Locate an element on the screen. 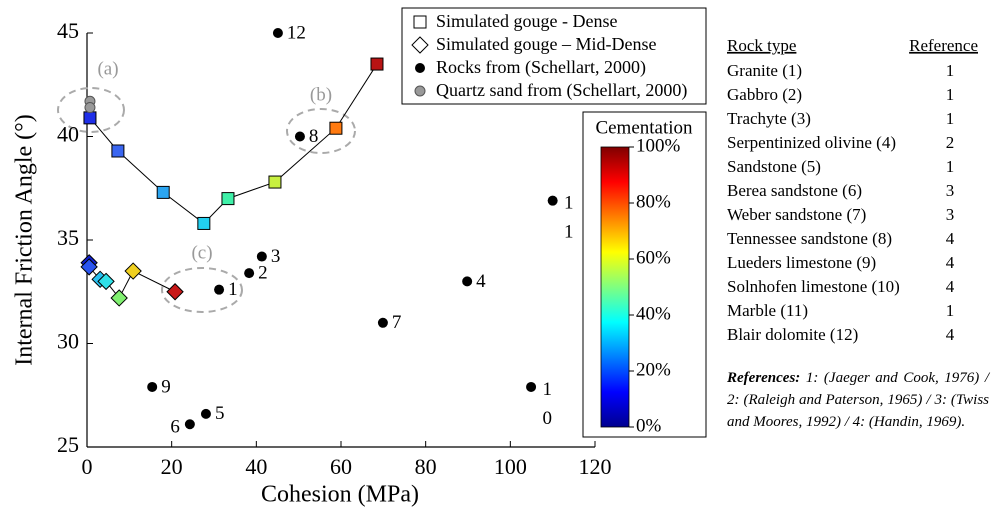  point-label: 12 is located at coordinates (296, 32).